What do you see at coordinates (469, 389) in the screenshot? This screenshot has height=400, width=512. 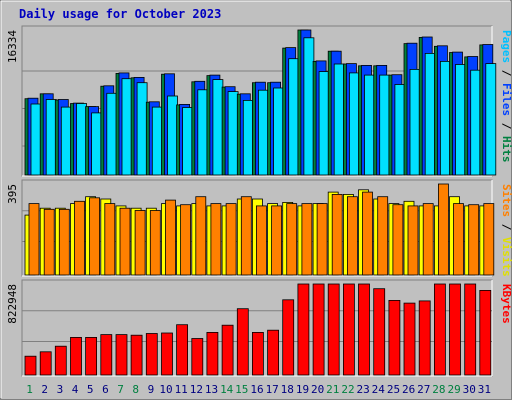 I see `day-label-30: 30` at bounding box center [469, 389].